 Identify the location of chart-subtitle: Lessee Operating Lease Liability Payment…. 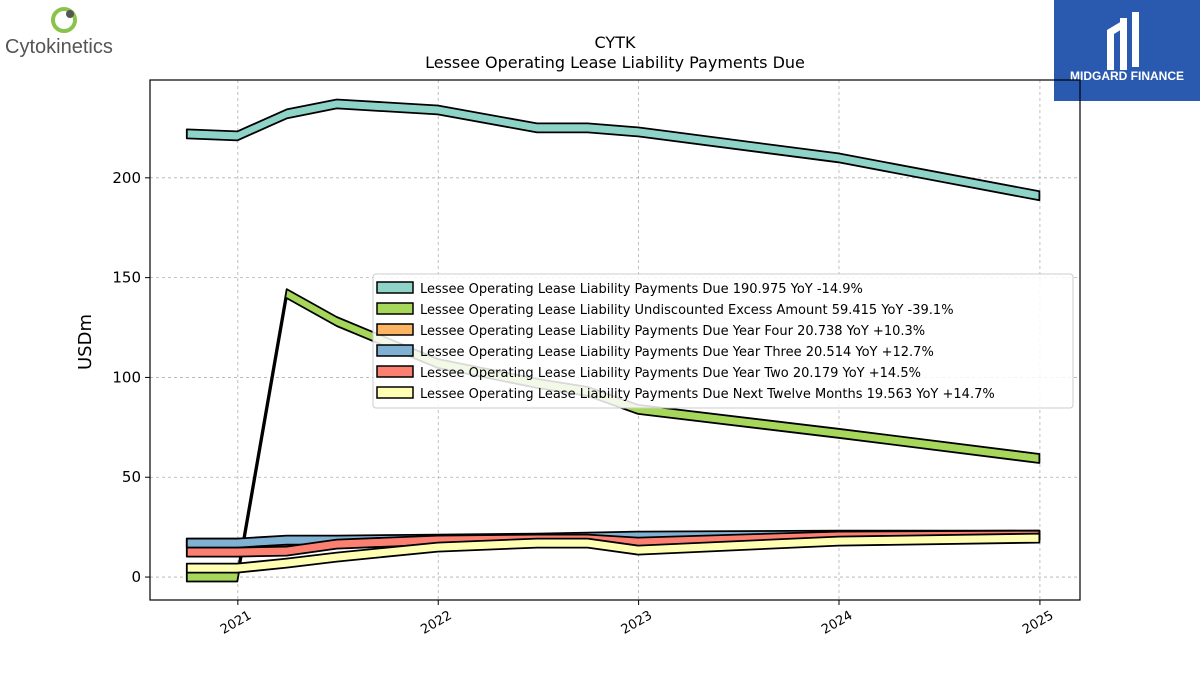
(615, 62).